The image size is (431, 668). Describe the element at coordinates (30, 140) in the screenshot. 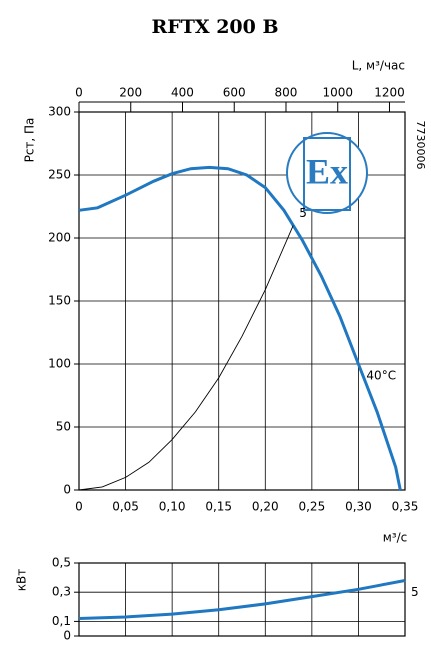

I see `y-axis-label: Рст, Па` at that location.